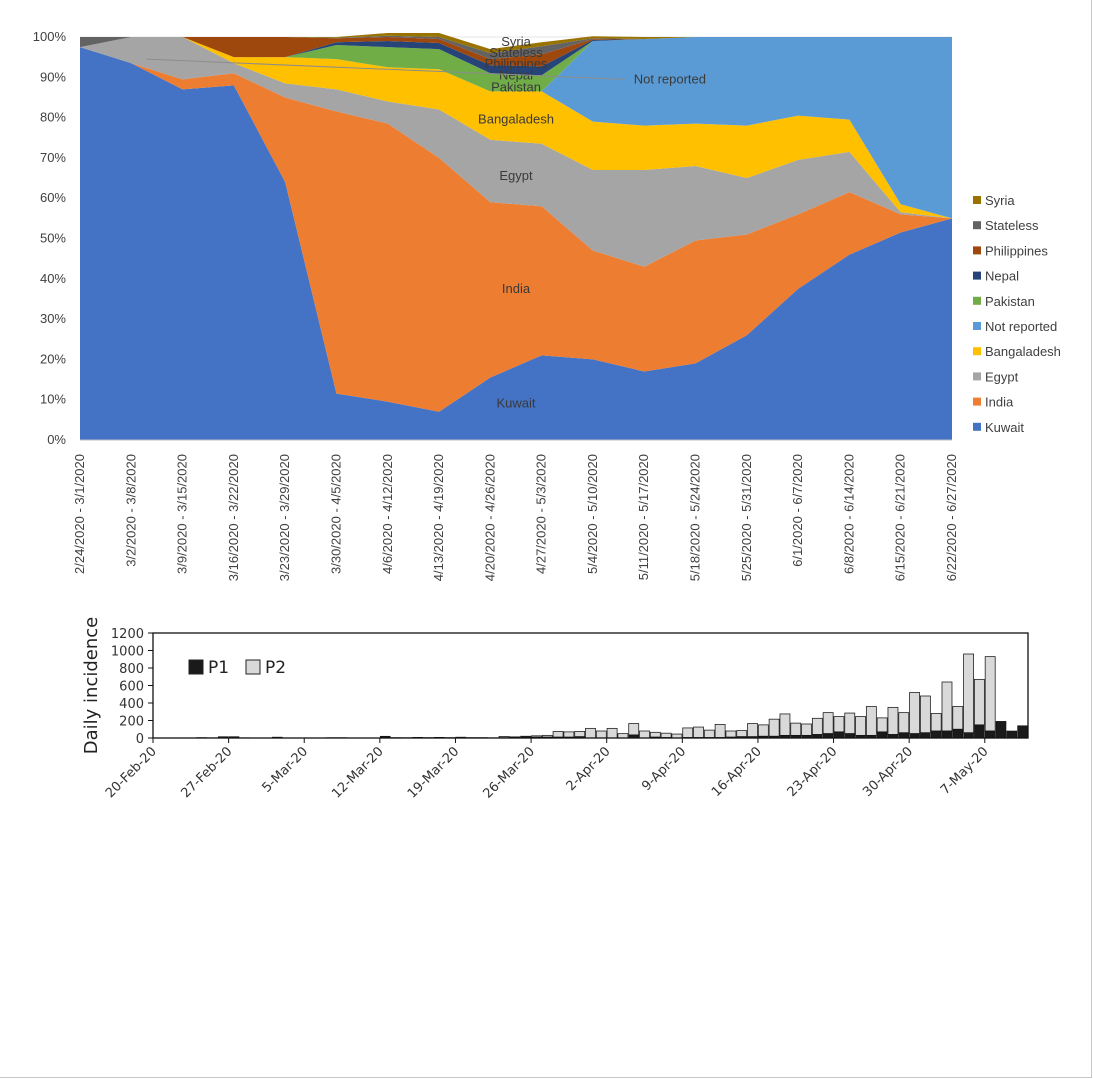  I want to click on y-tick-label: 400, so click(131, 704).